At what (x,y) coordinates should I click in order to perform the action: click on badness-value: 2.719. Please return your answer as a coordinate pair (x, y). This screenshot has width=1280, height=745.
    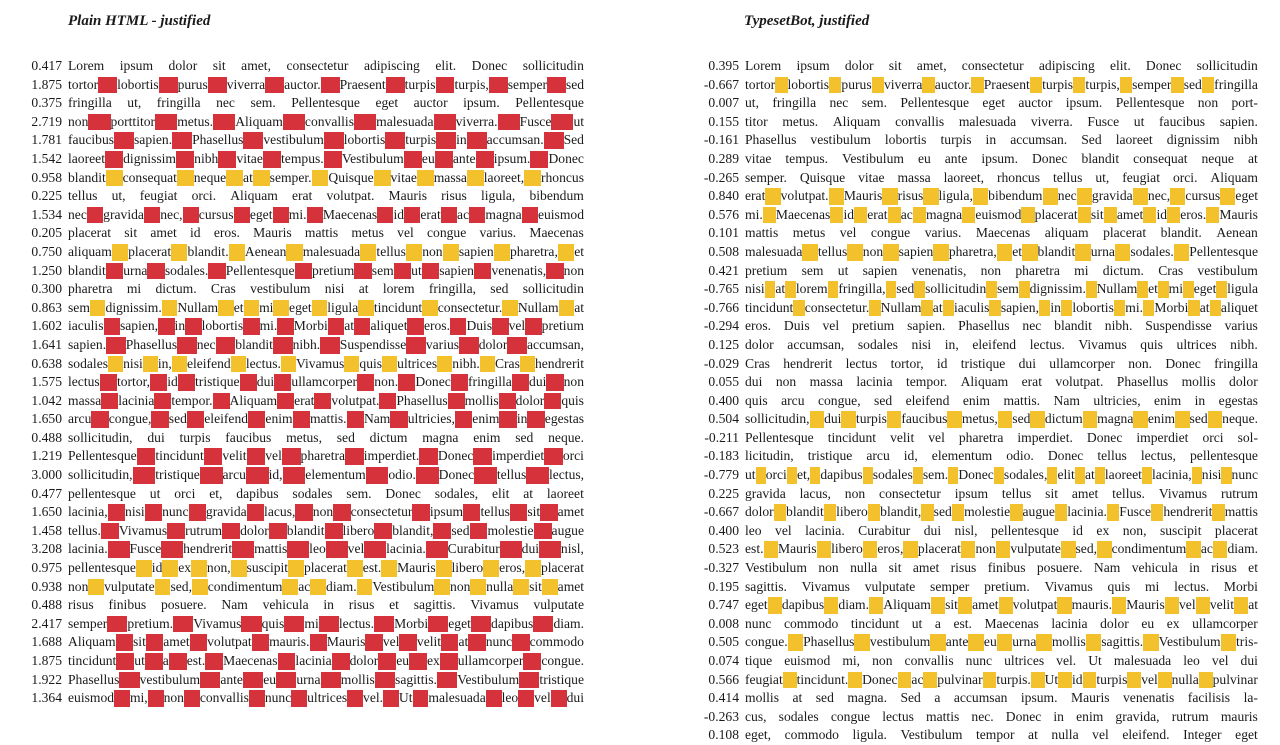
    Looking at the image, I should click on (46, 121).